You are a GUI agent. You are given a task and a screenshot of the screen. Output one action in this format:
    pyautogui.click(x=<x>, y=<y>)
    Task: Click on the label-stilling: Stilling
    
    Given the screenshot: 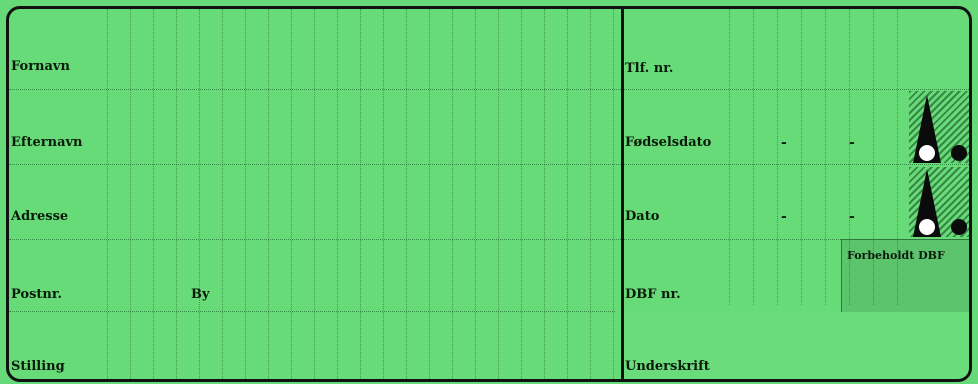 What is the action you would take?
    pyautogui.click(x=38, y=366)
    